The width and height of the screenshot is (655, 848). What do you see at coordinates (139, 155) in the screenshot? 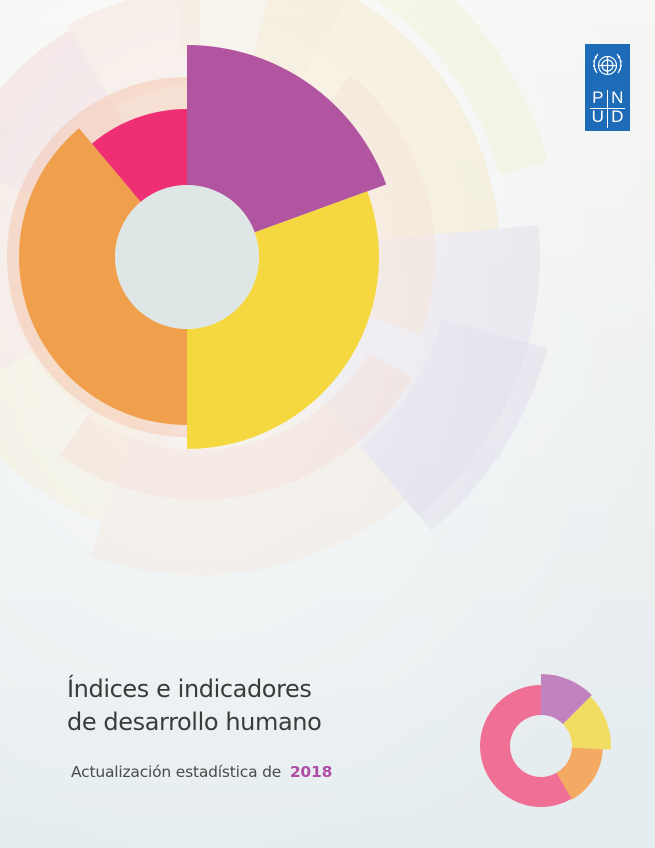
I see `donut-segment-pink` at bounding box center [139, 155].